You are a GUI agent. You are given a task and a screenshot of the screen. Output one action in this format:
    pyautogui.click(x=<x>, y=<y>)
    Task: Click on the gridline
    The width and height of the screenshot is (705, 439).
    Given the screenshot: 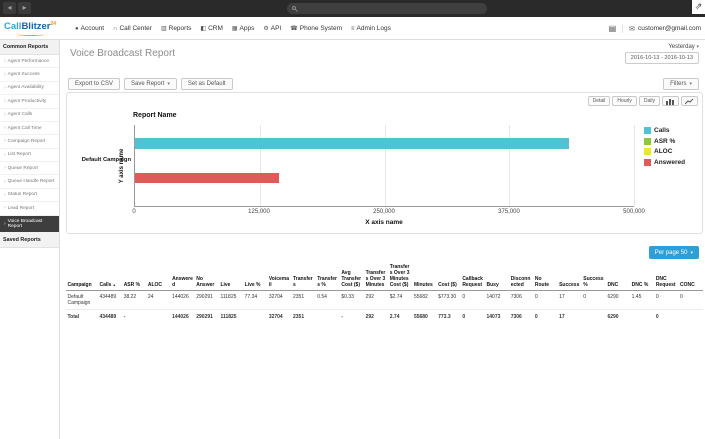 What is the action you would take?
    pyautogui.click(x=510, y=165)
    